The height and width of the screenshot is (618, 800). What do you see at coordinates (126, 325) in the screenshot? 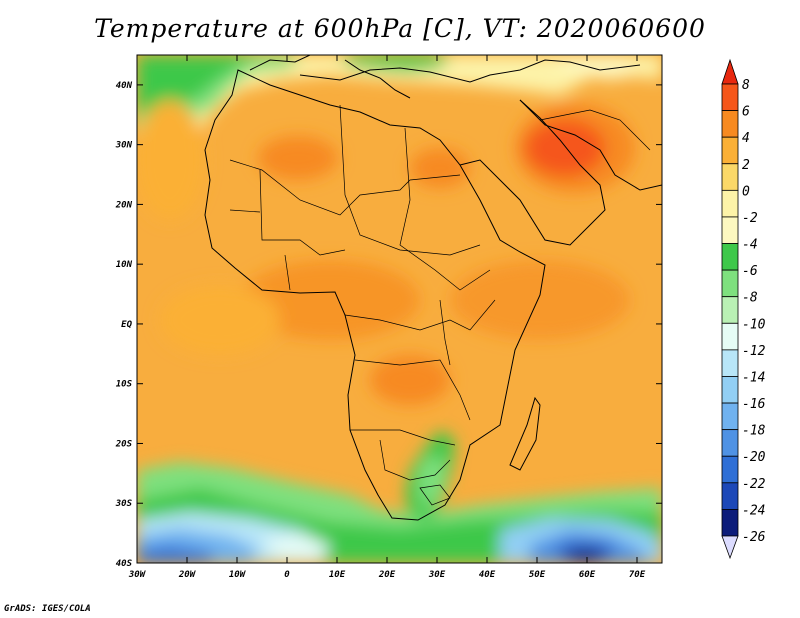
I see `lat-label: EQ` at bounding box center [126, 325].